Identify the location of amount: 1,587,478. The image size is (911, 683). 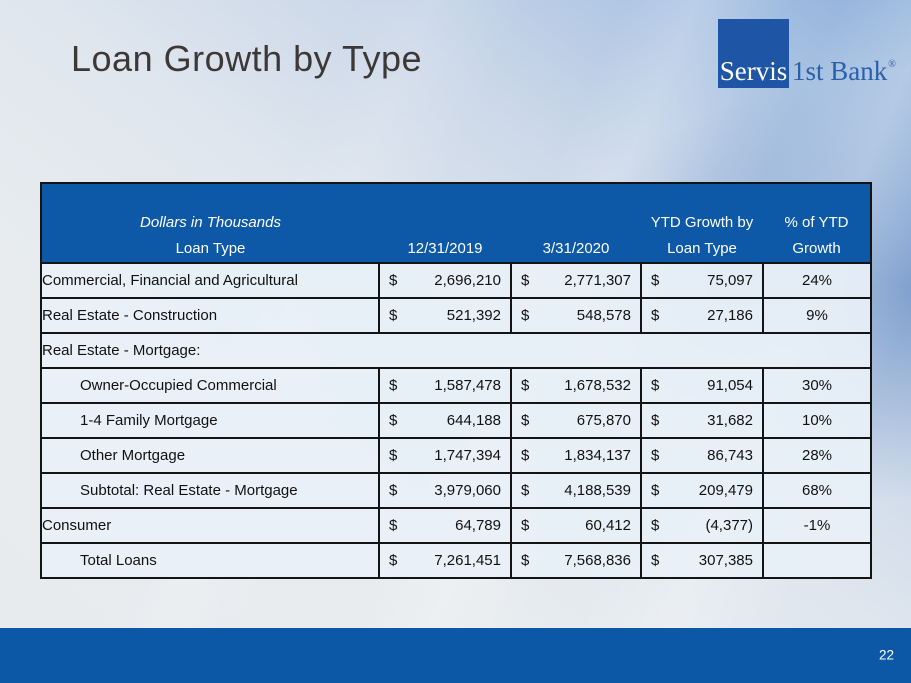
(467, 385).